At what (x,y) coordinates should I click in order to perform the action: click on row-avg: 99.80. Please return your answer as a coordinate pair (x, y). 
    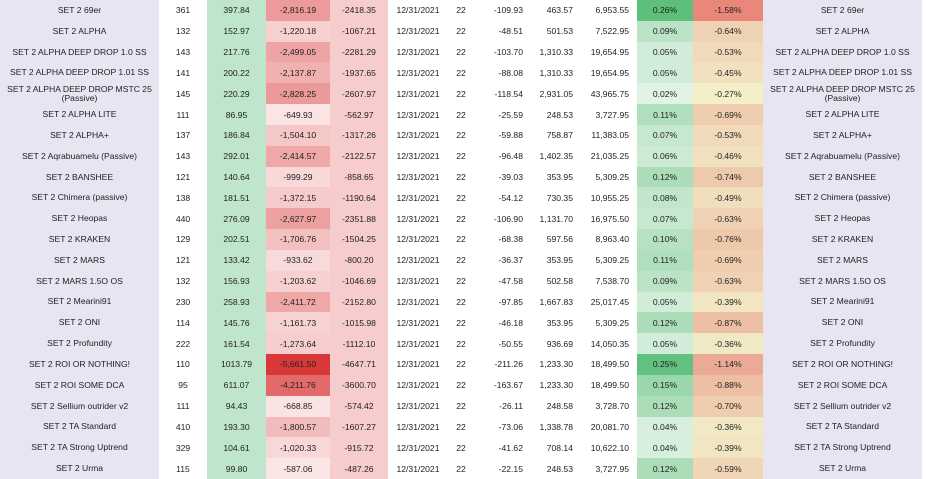
    Looking at the image, I should click on (236, 468).